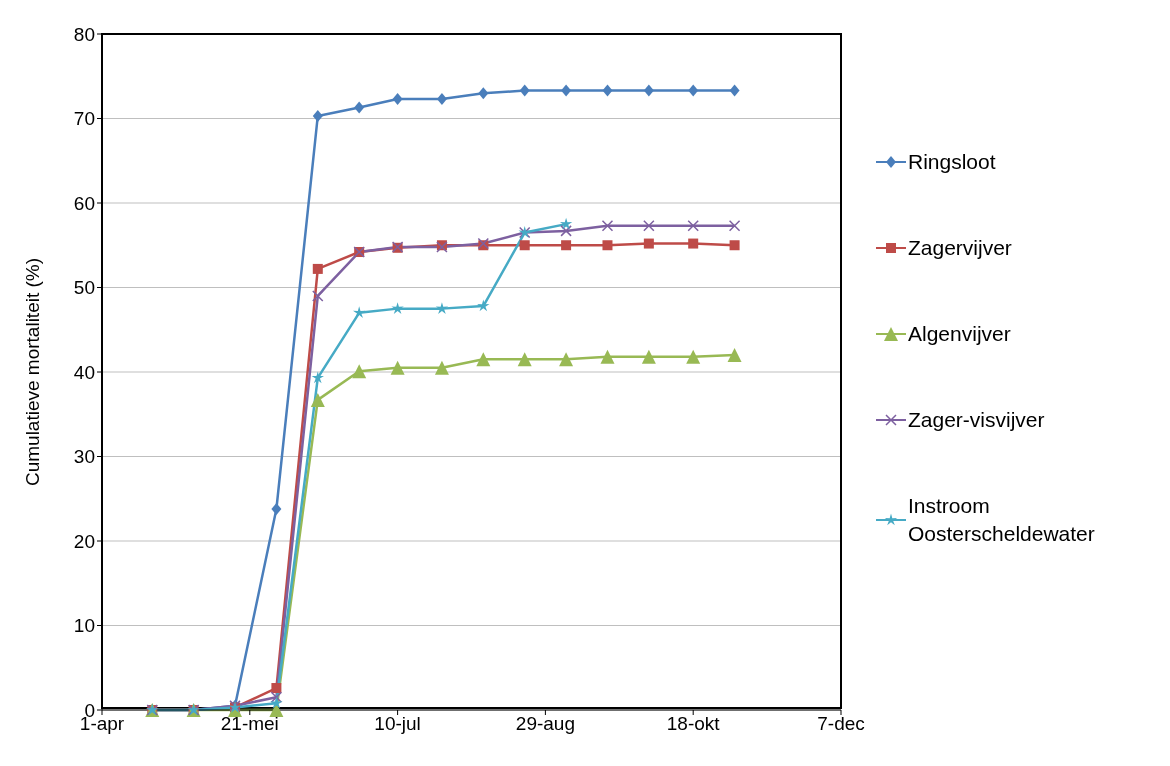 This screenshot has width=1170, height=766. Describe the element at coordinates (1002, 520) in the screenshot. I see `legend-label: Instroom Oosterscheldewater` at that location.